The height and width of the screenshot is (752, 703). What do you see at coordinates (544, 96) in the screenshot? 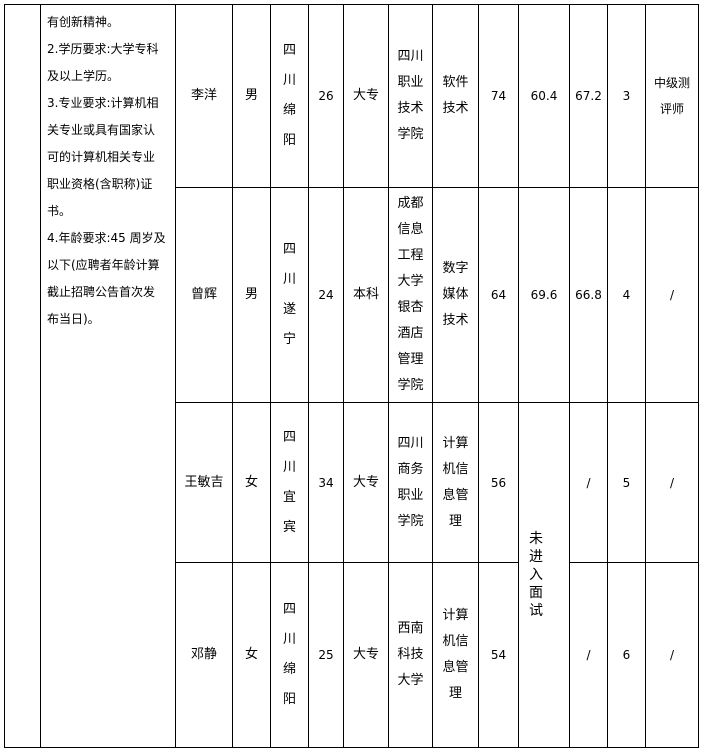
I see `score2-cell: 60.4` at bounding box center [544, 96].